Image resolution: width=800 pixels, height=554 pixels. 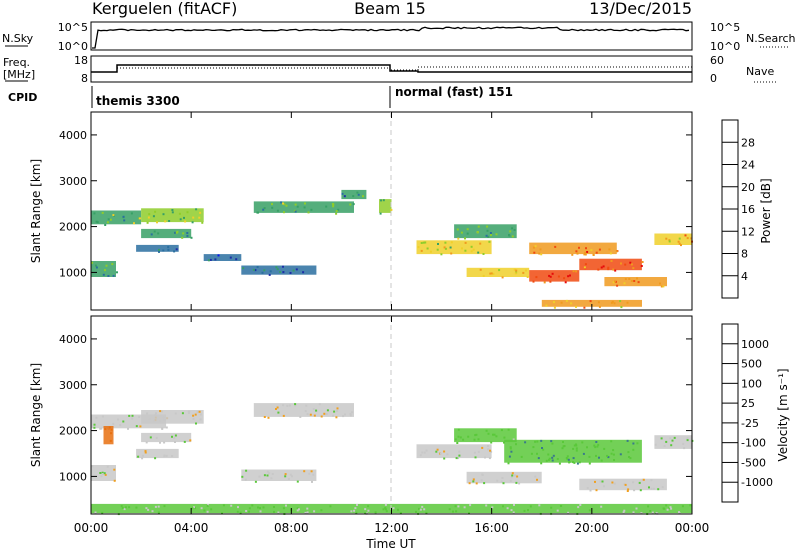 I want to click on cpid-label: CPID, so click(x=22, y=97).